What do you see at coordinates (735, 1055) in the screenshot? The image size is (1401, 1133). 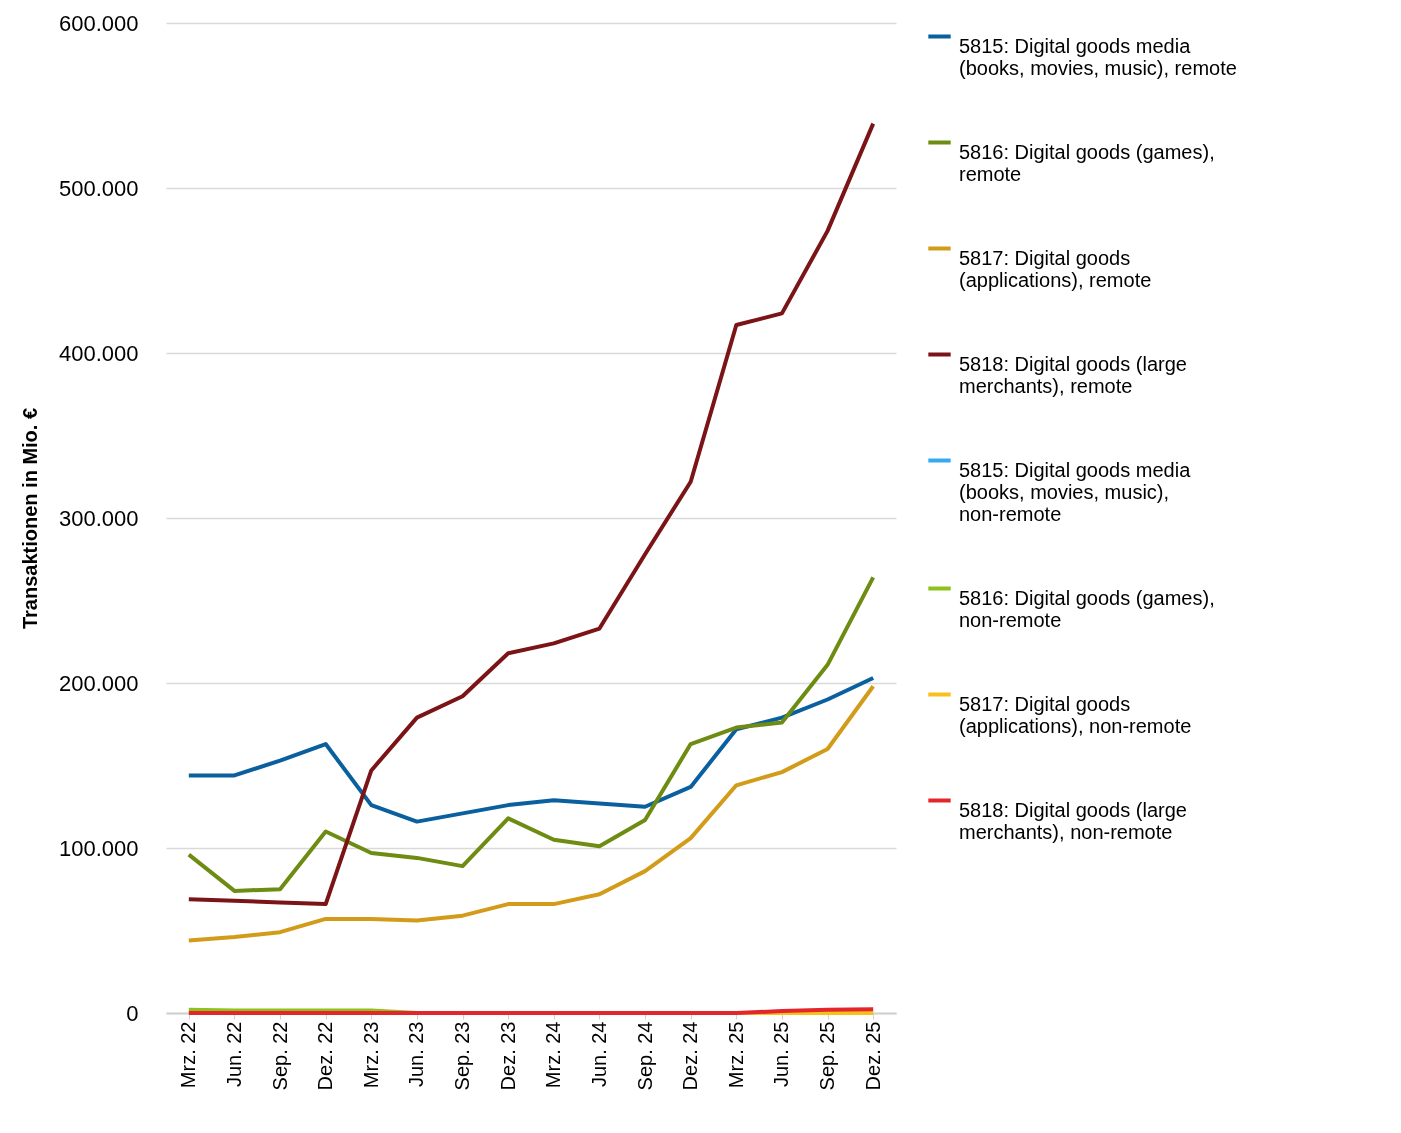 I see `x-tick-label: Mrz. 25` at bounding box center [735, 1055].